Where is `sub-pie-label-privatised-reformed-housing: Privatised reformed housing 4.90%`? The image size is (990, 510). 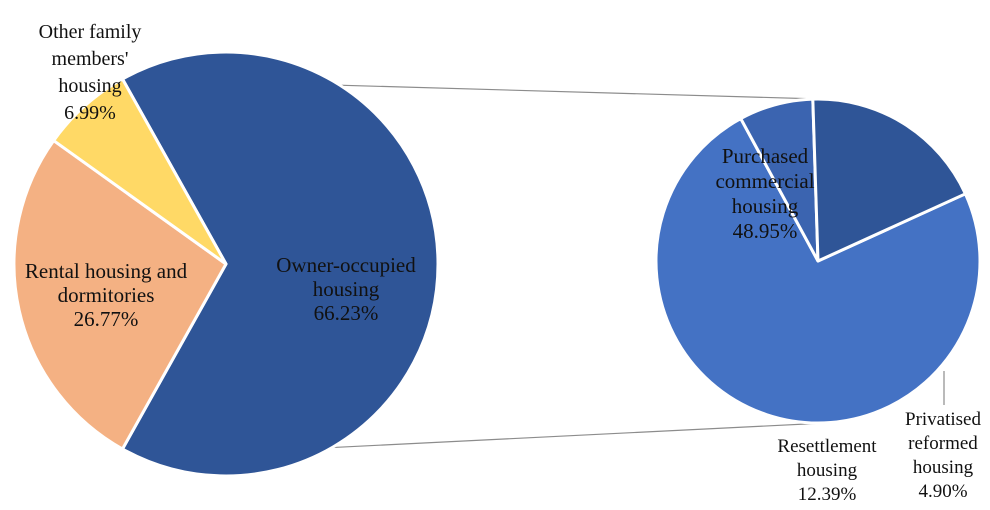
sub-pie-label-privatised-reformed-housing: Privatised reformed housing 4.90% is located at coordinates (943, 455).